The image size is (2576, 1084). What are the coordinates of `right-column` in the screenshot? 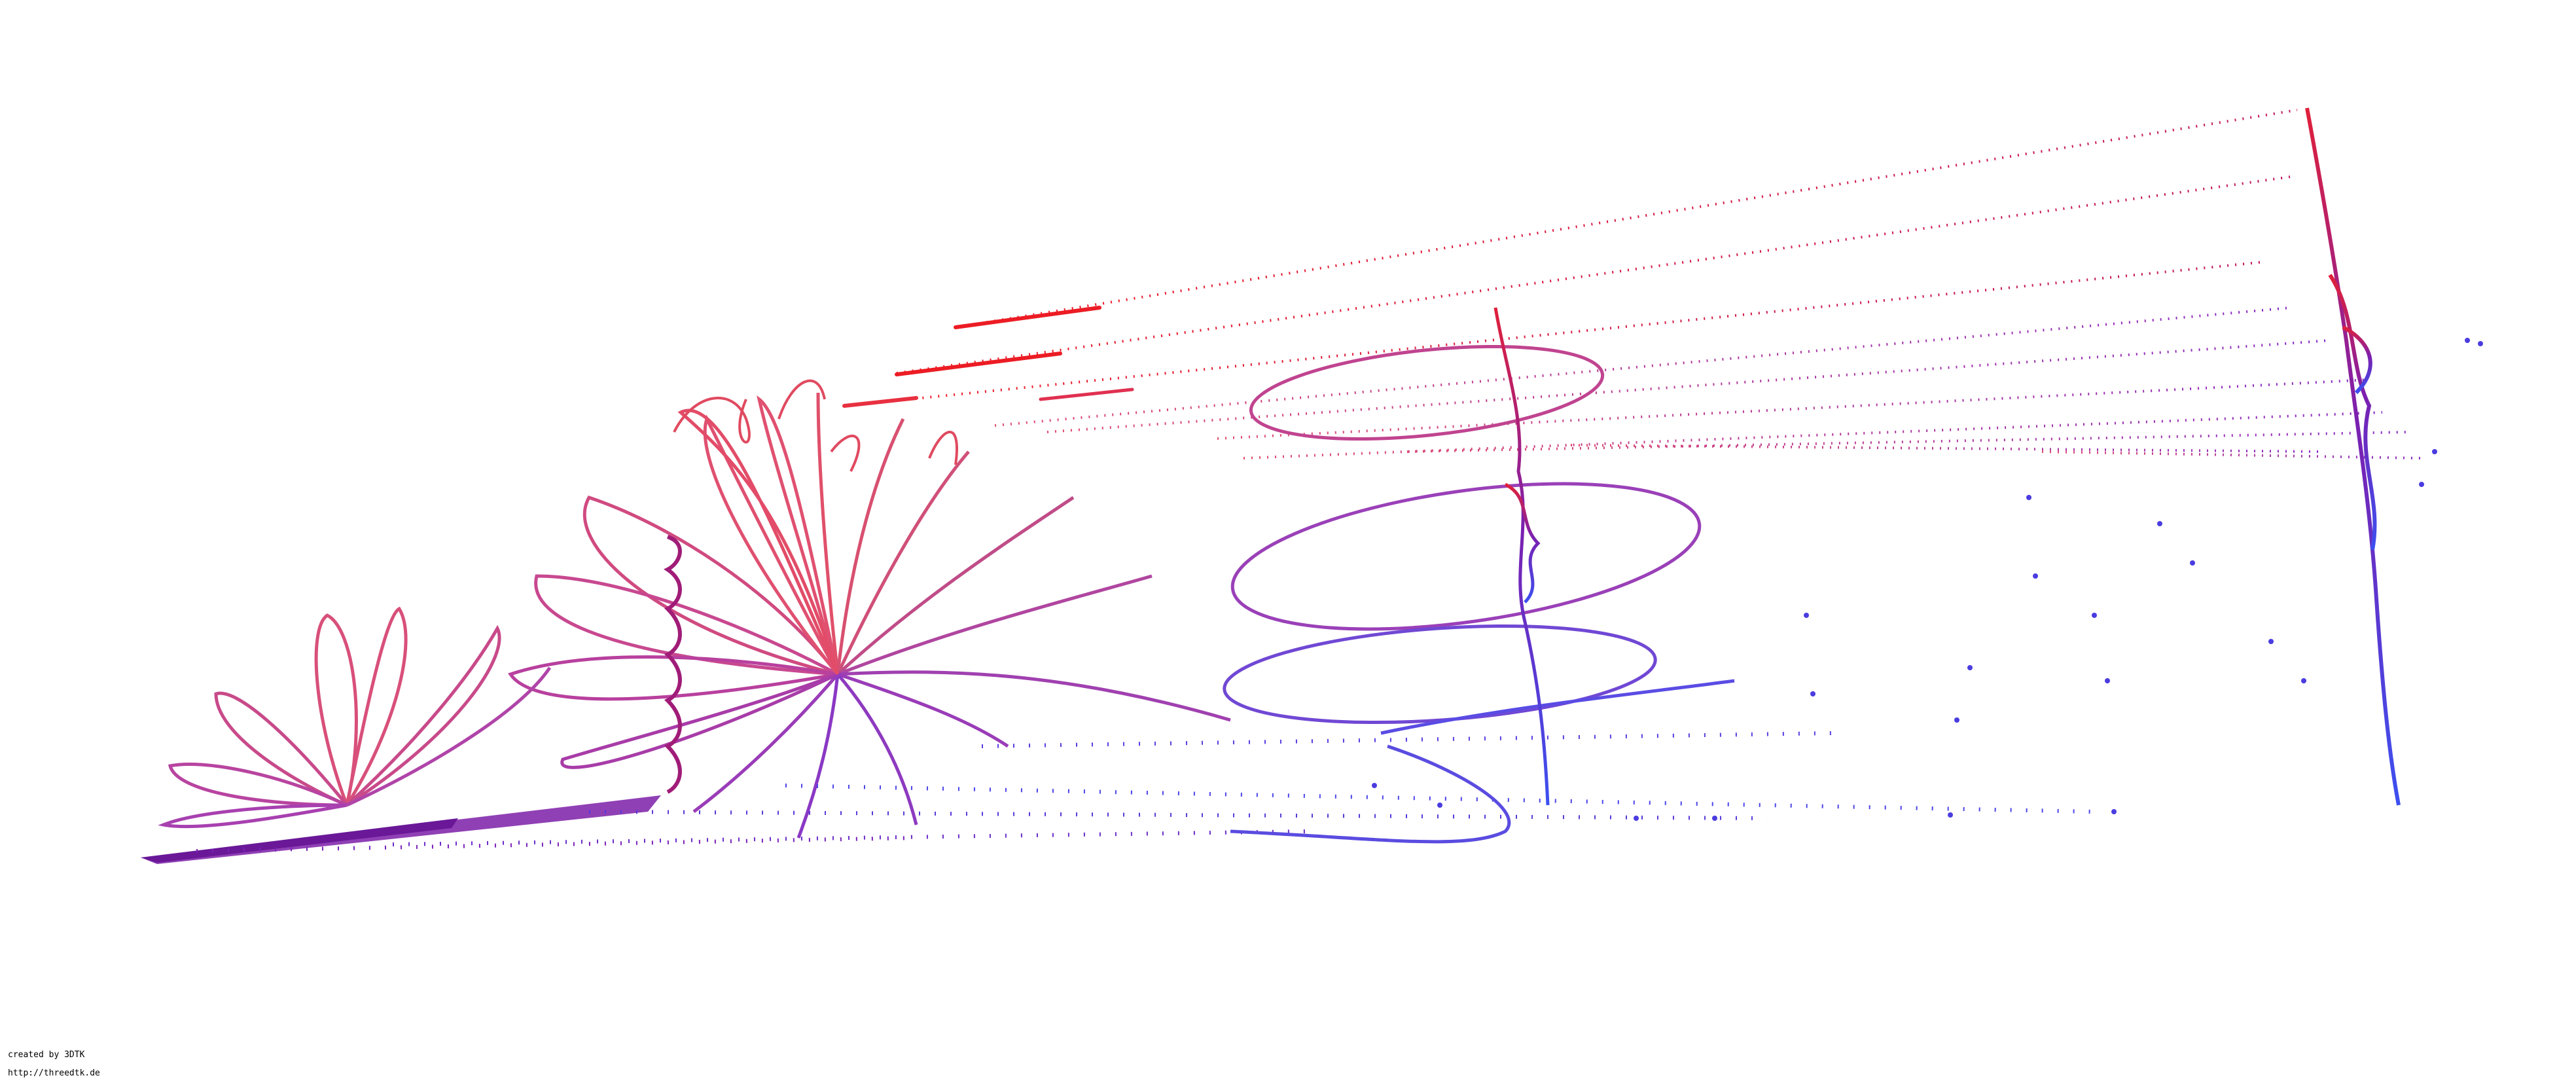 It's located at (2353, 457).